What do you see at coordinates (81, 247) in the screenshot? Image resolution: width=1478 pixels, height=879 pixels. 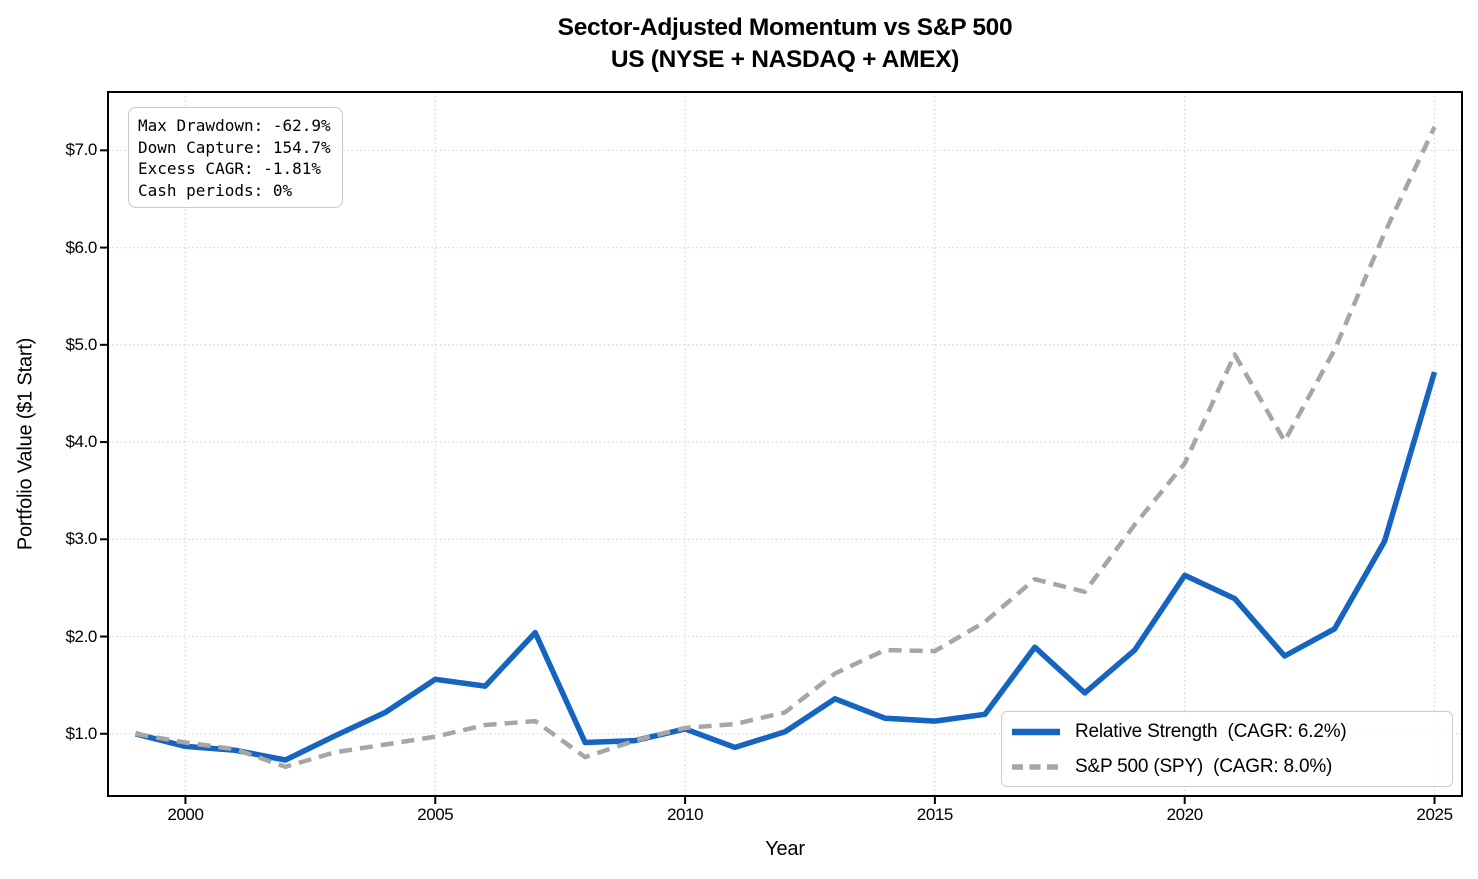 I see `y-tick-label: $6.0` at bounding box center [81, 247].